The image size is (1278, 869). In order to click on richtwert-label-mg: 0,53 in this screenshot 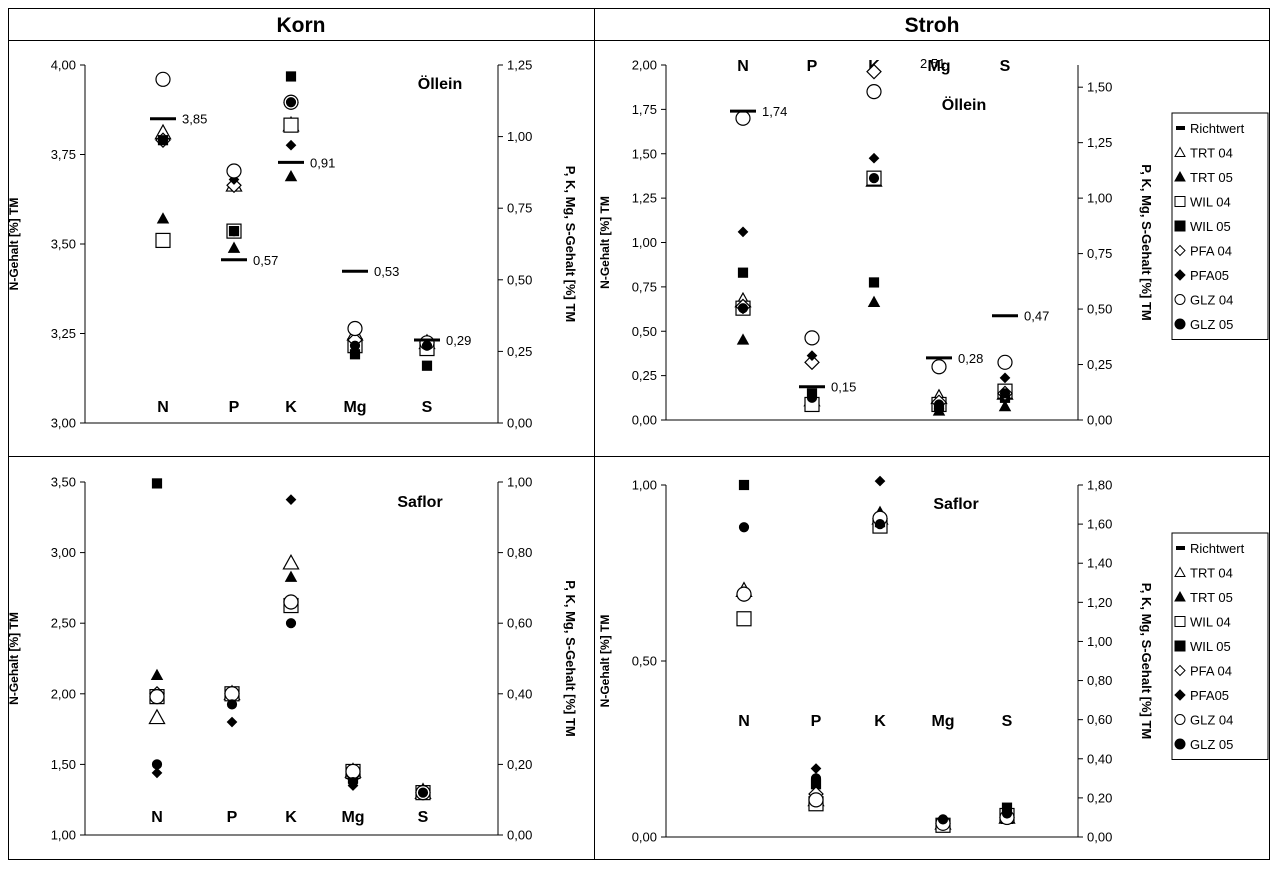, I will do `click(386, 271)`.